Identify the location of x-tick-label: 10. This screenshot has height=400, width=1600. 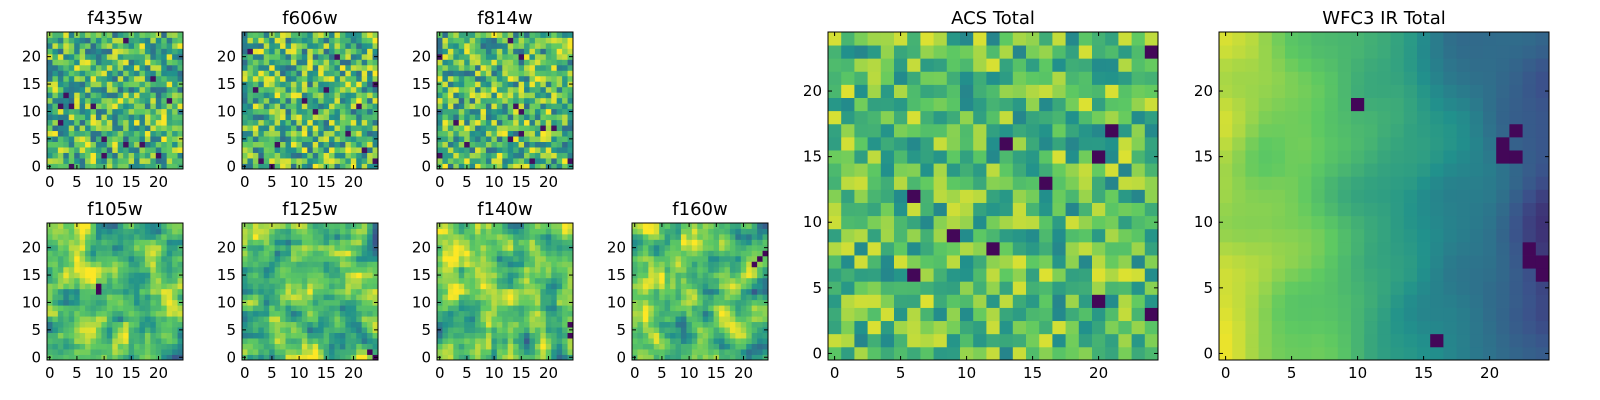
(104, 182).